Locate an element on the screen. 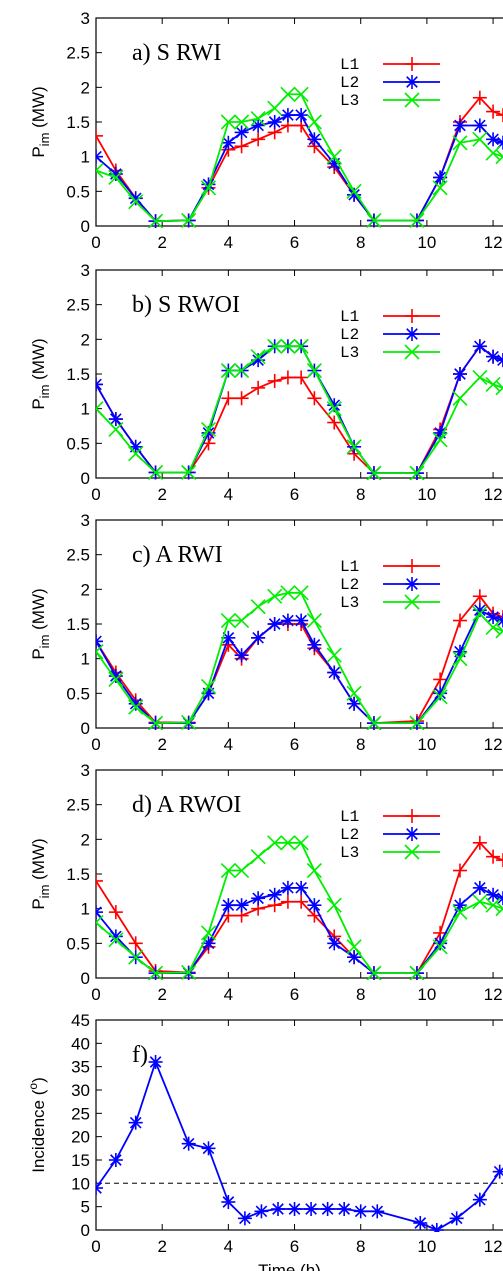  y-tick-label: 1 is located at coordinates (85, 409).